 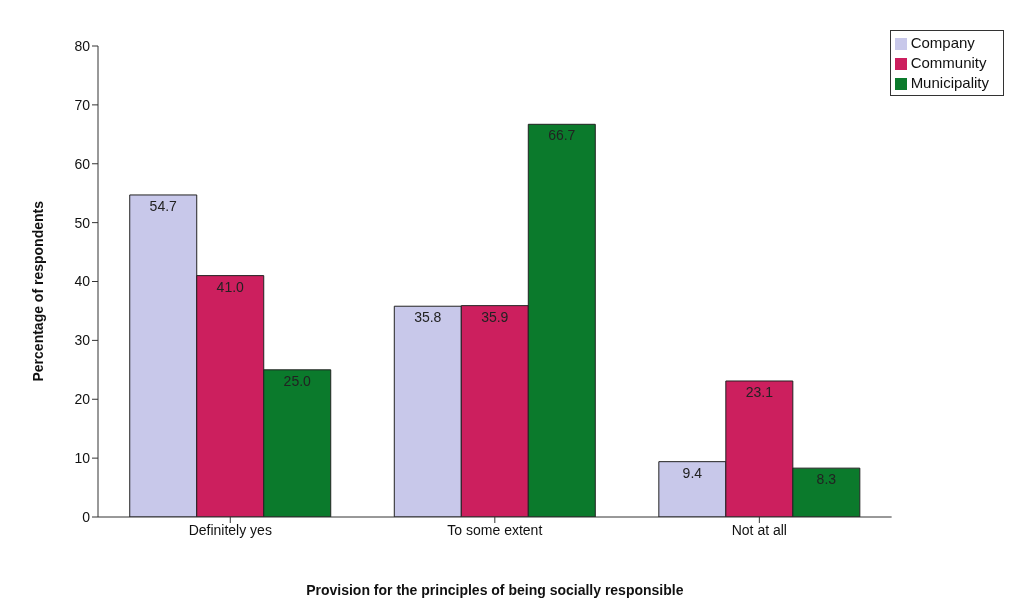 What do you see at coordinates (82, 340) in the screenshot?
I see `y-tick-label: 30` at bounding box center [82, 340].